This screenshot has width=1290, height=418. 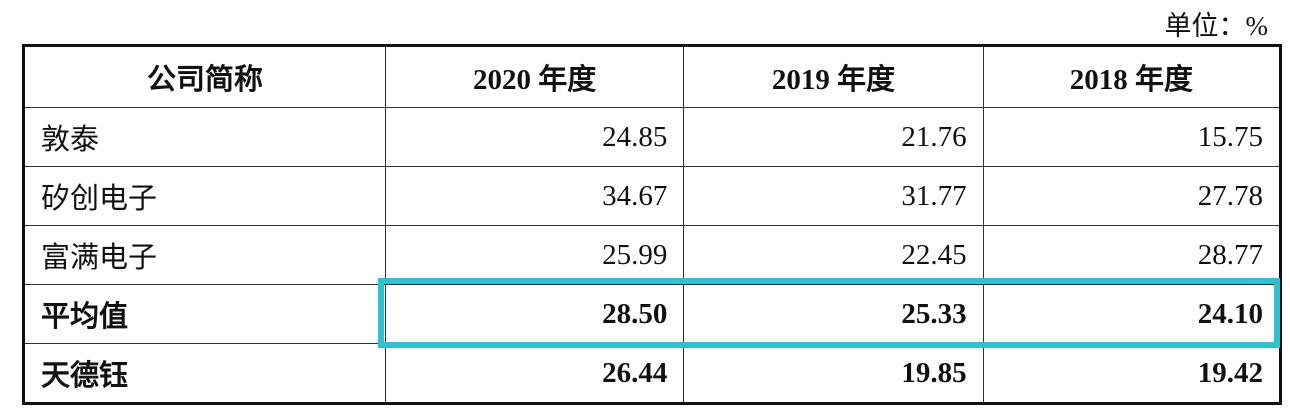 What do you see at coordinates (534, 137) in the screenshot?
I see `value-cell: 24.85` at bounding box center [534, 137].